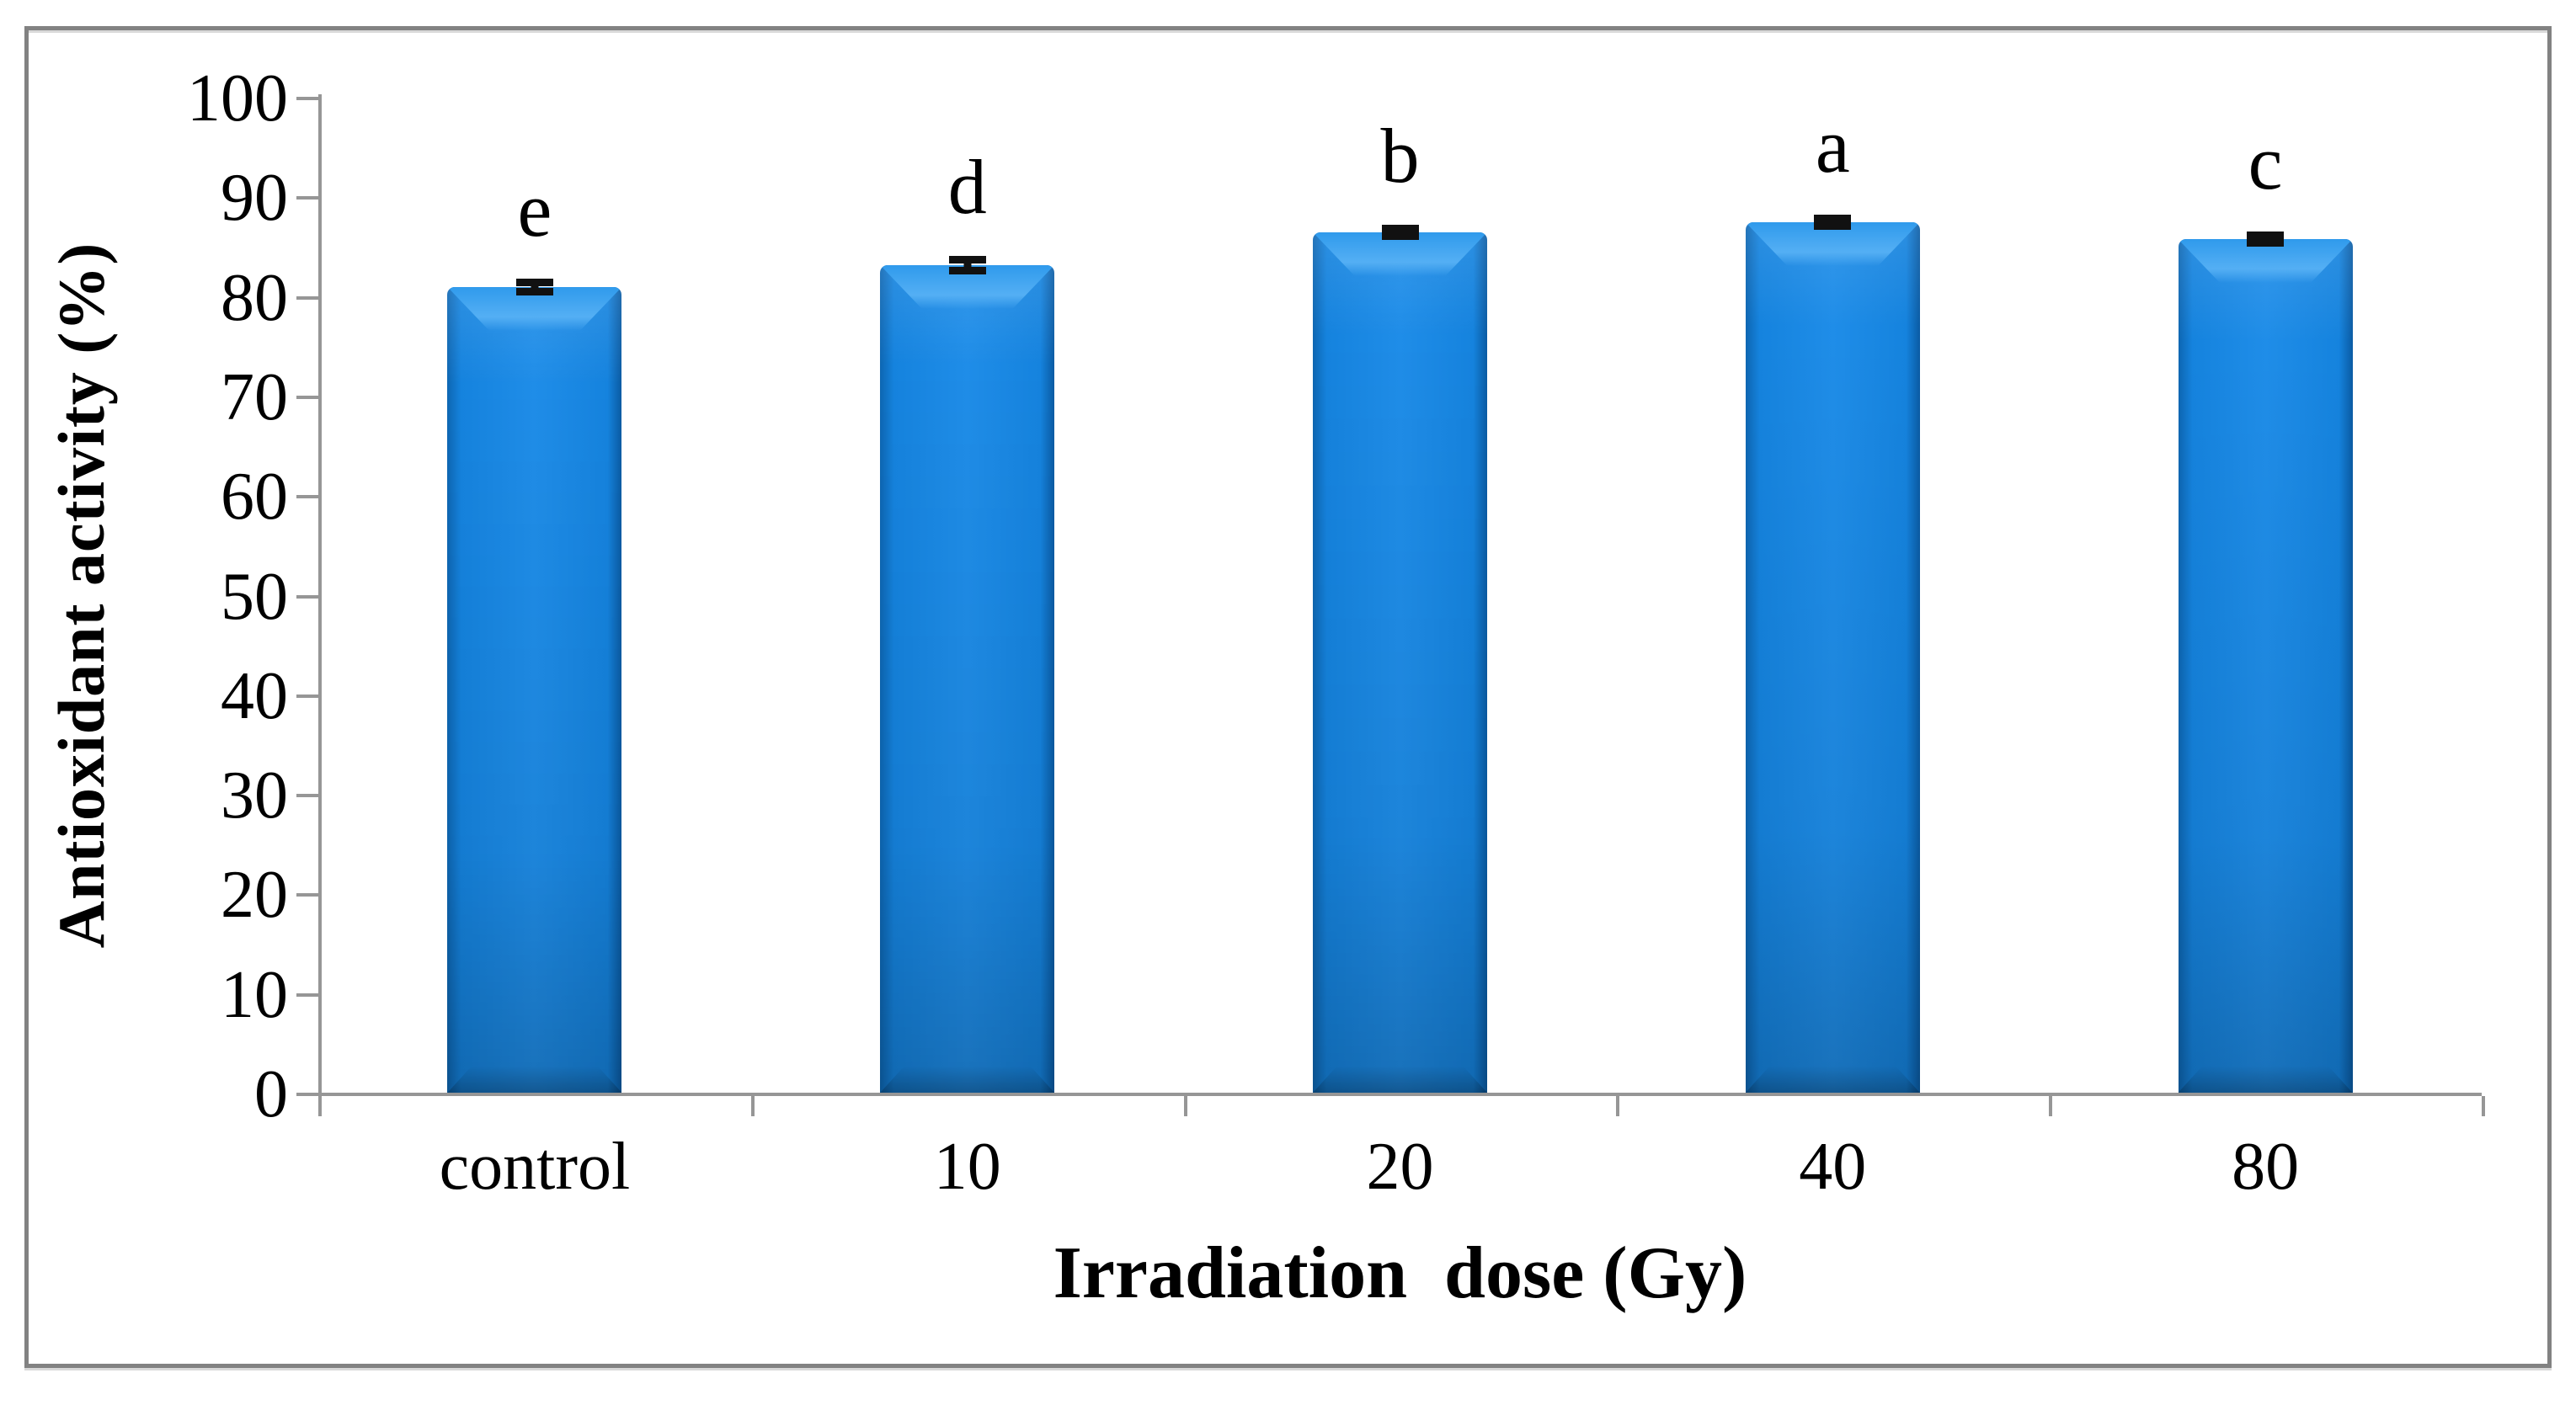 The height and width of the screenshot is (1405, 2576). What do you see at coordinates (967, 186) in the screenshot?
I see `significance-letter: d` at bounding box center [967, 186].